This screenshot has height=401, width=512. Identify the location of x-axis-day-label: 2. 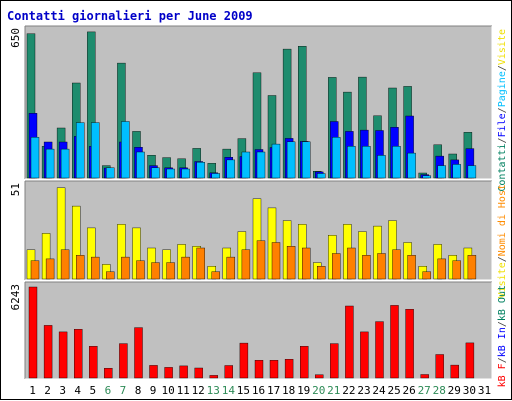
(47, 390).